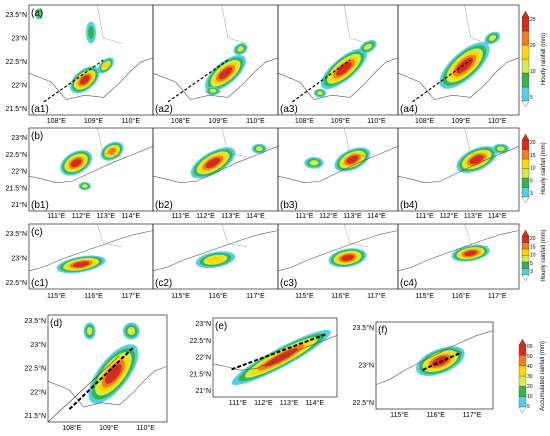  Describe the element at coordinates (530, 347) in the screenshot. I see `colorbar-tick-label: 60` at that location.